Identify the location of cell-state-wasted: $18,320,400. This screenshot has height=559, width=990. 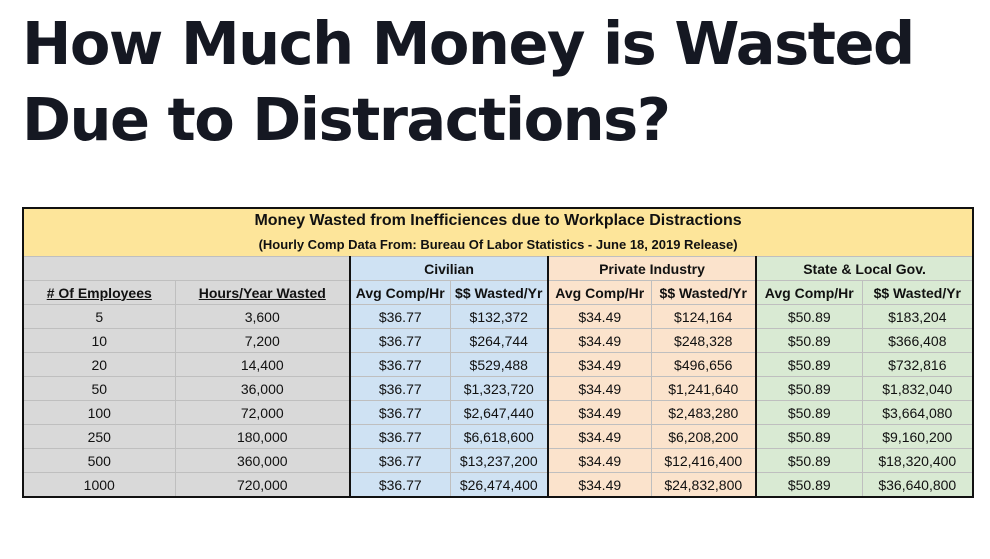
(917, 460).